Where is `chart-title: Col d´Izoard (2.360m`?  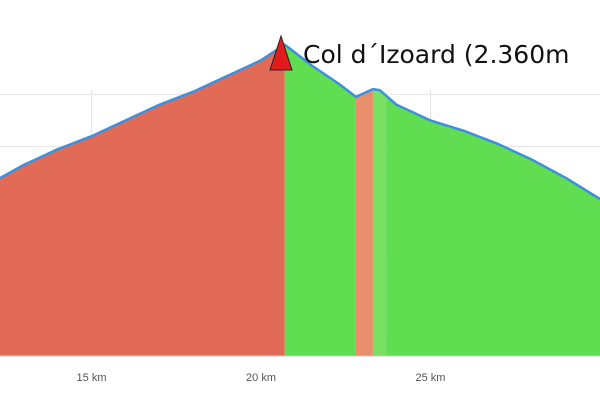 chart-title: Col d´Izoard (2.360m is located at coordinates (419, 52).